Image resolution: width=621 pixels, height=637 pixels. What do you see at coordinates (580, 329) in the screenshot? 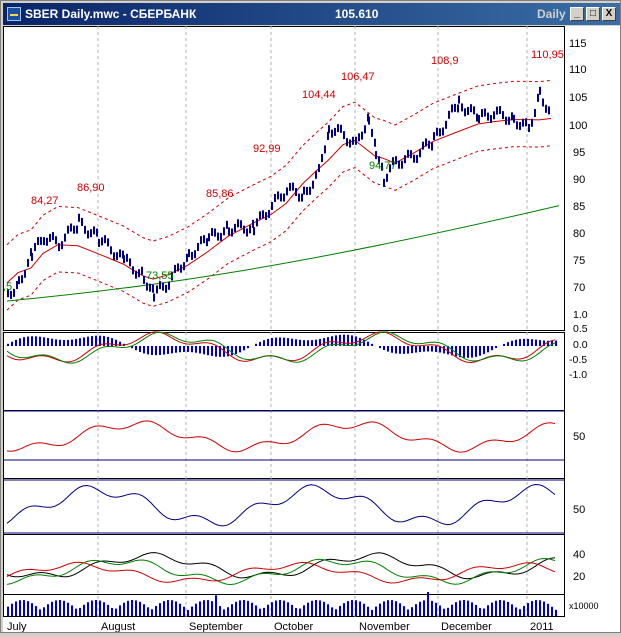
I see `macd-tick-0-5: 0.5` at bounding box center [580, 329].